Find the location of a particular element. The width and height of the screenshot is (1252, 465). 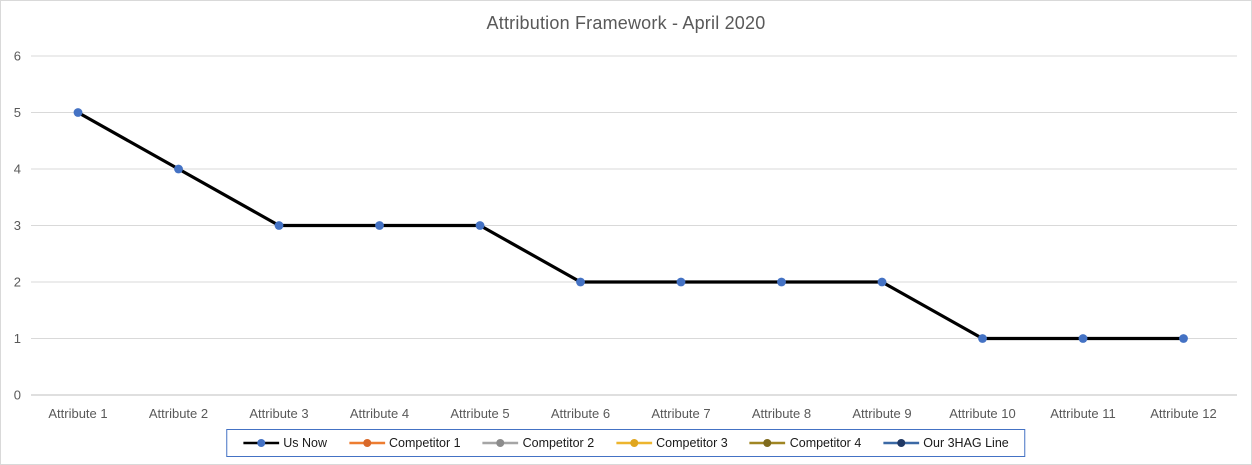

y-tick-label: 4 is located at coordinates (17, 169).